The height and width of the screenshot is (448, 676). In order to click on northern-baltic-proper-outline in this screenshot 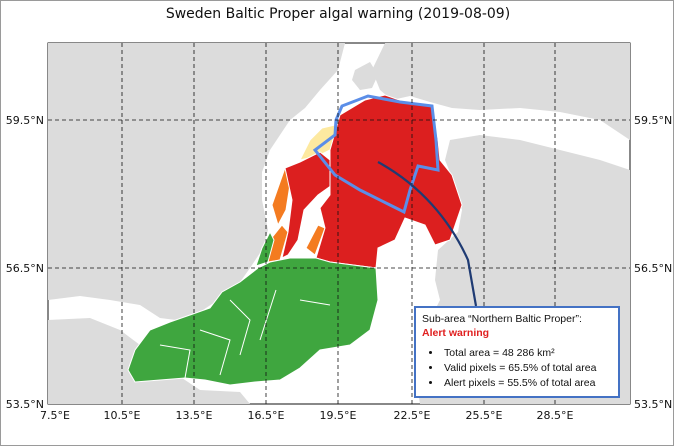, I will do `click(376, 154)`.